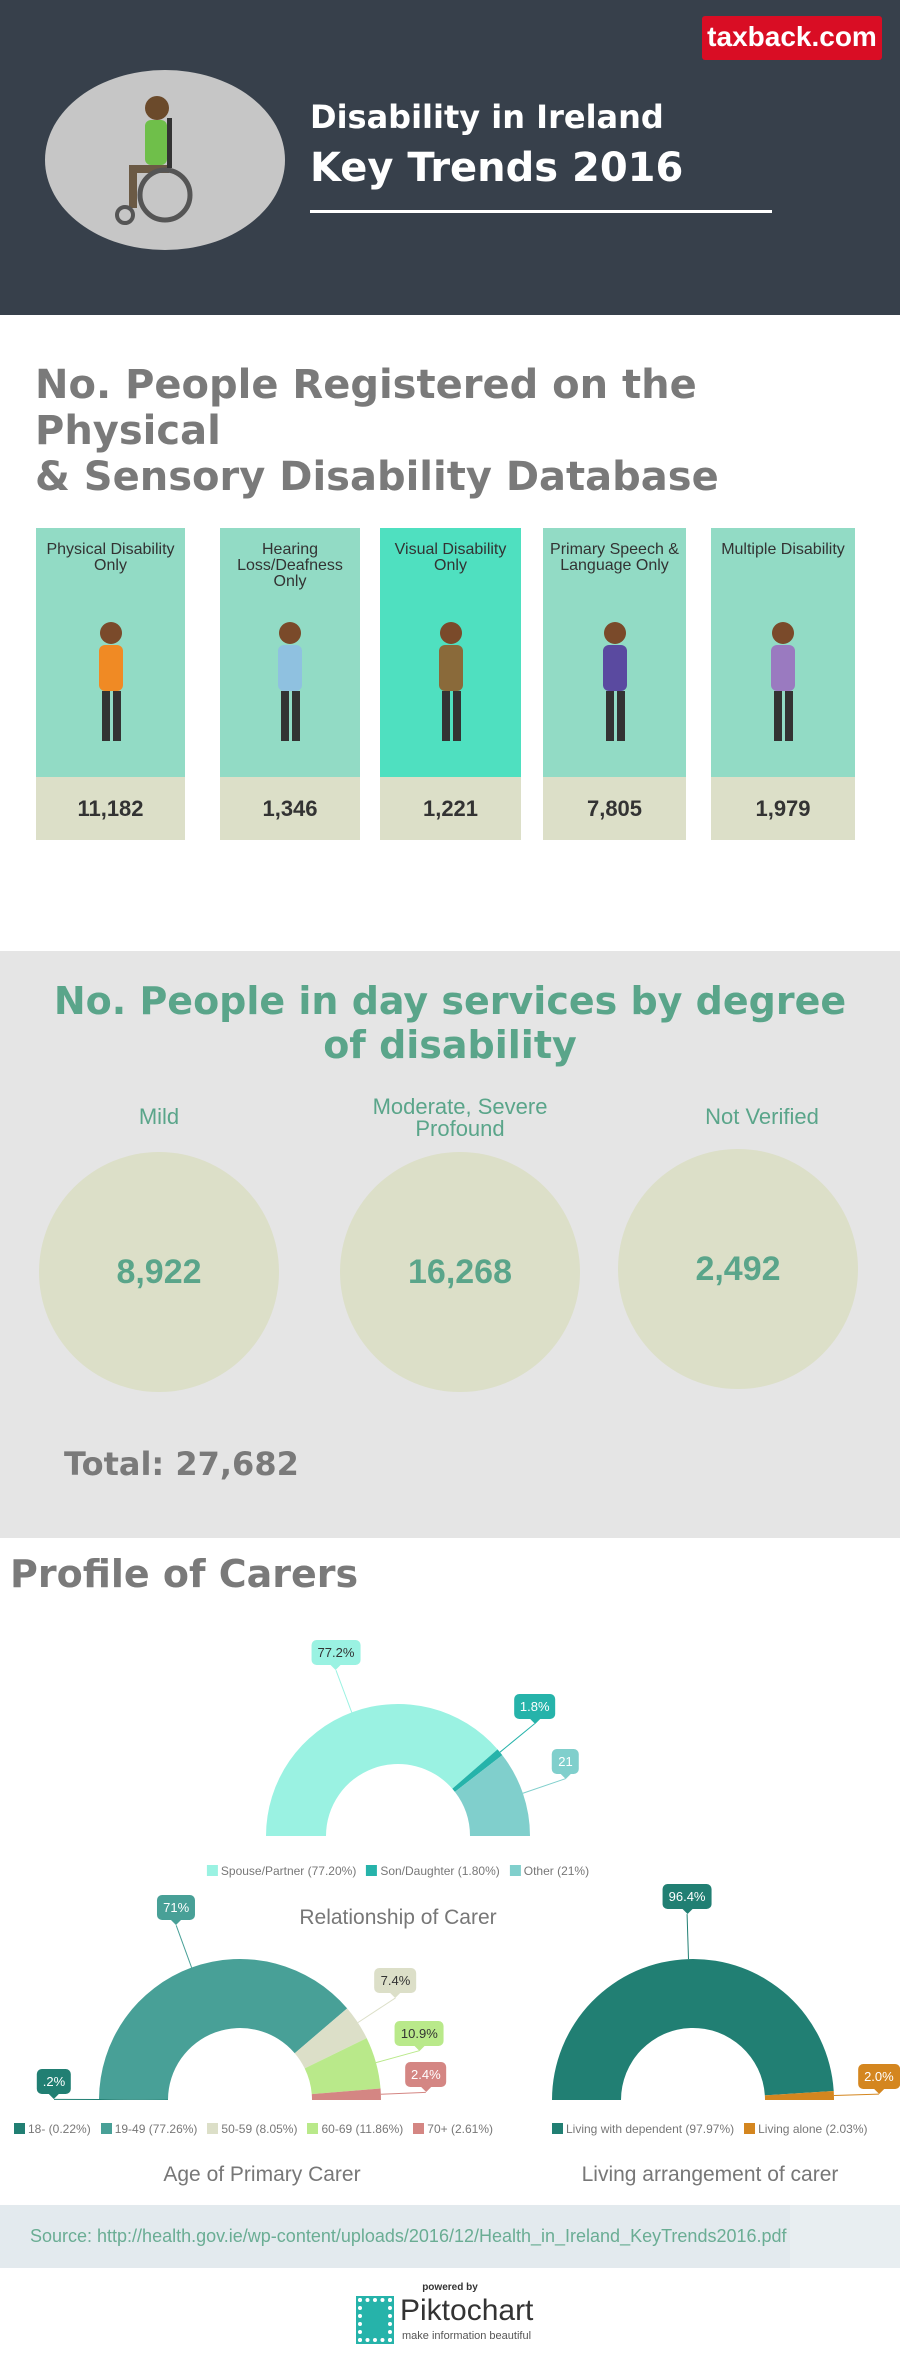 Image resolution: width=900 pixels, height=2356 pixels. Describe the element at coordinates (54, 2084) in the screenshot. I see `data-label: .2%` at that location.